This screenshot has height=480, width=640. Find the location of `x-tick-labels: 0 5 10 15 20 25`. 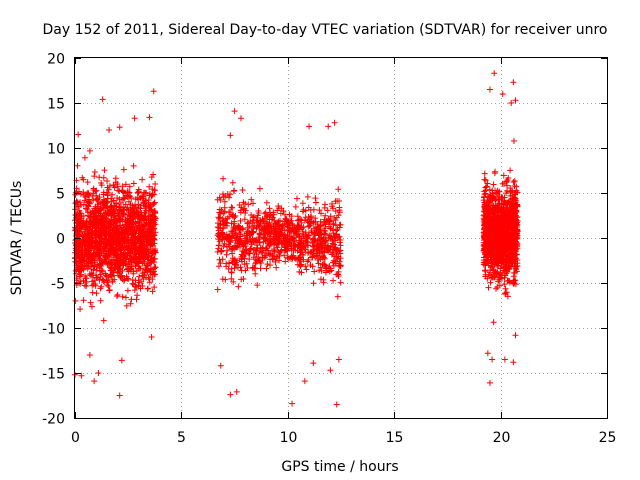

x-tick-labels: 0 5 10 15 20 25 is located at coordinates (343, 438).